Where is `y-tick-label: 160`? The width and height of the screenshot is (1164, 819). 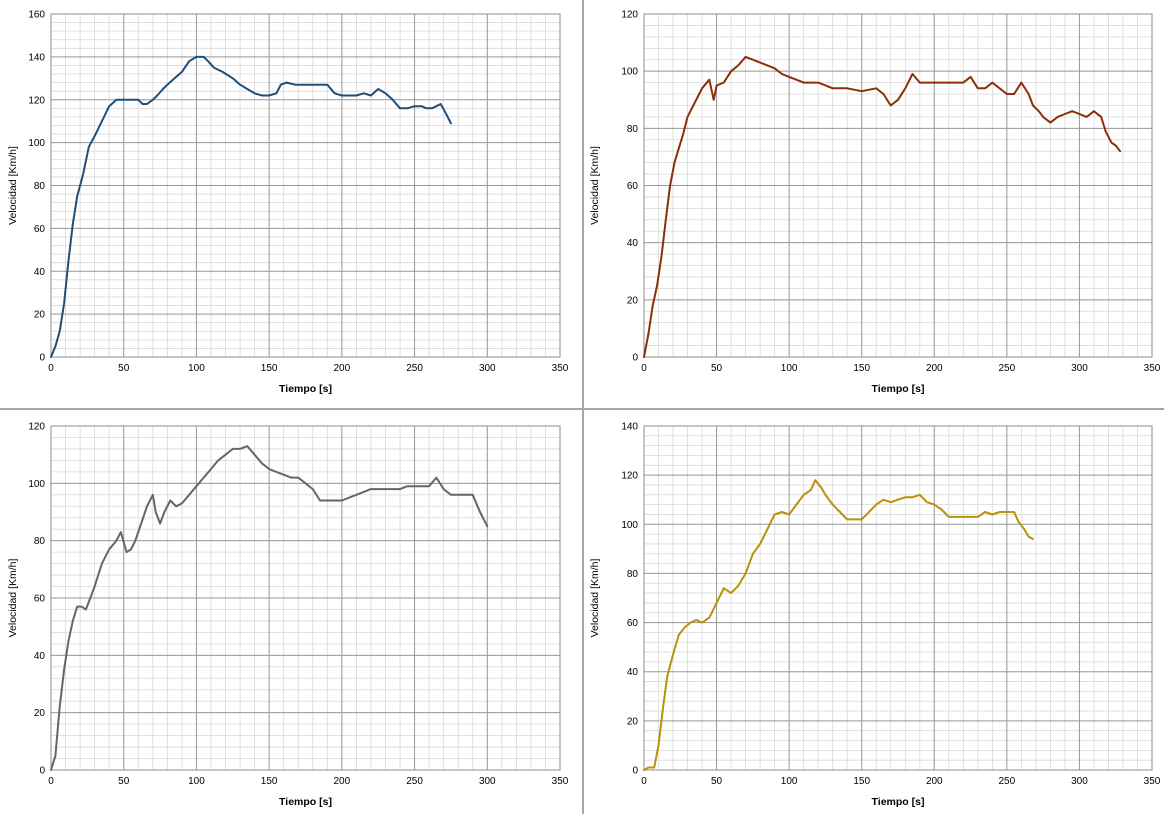 y-tick-label: 160 is located at coordinates (36, 15).